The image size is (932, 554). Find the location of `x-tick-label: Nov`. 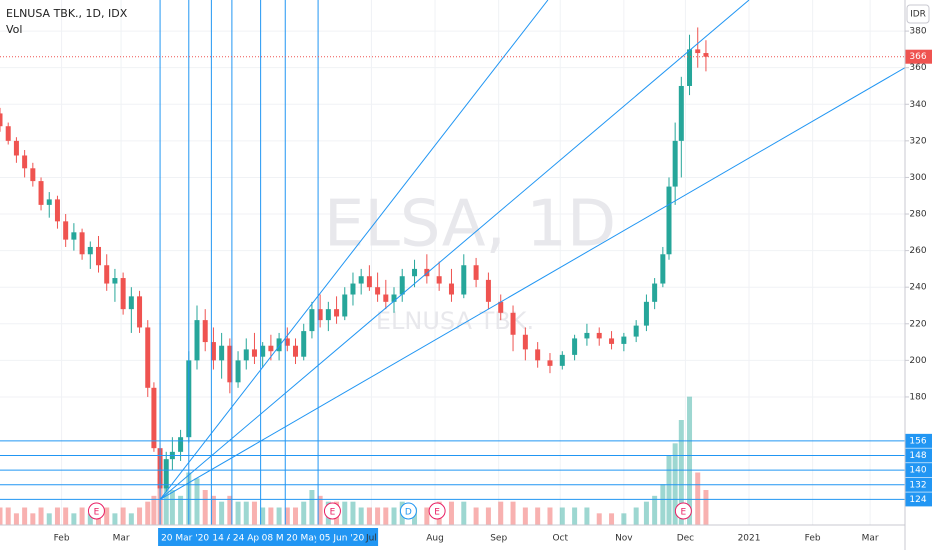

x-tick-label: Nov is located at coordinates (624, 539).